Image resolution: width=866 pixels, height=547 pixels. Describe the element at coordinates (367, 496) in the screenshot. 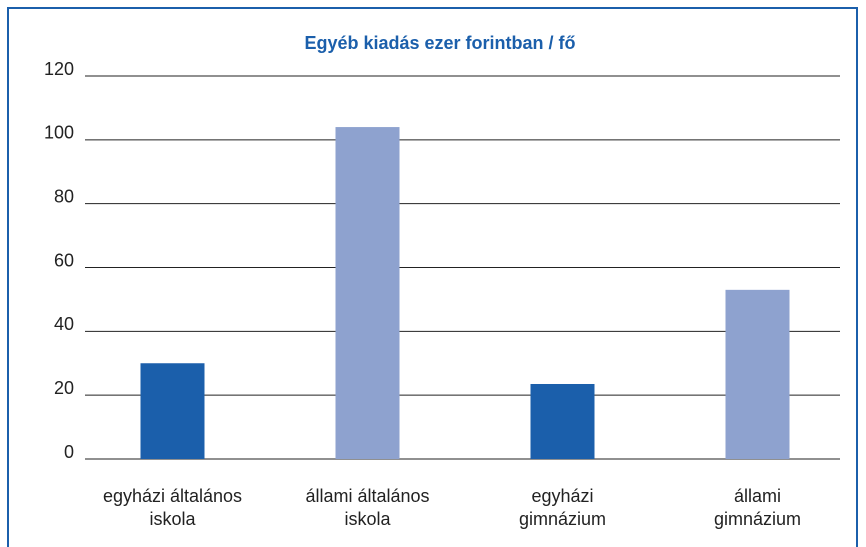

I see `x-tick-label: állami általános` at that location.